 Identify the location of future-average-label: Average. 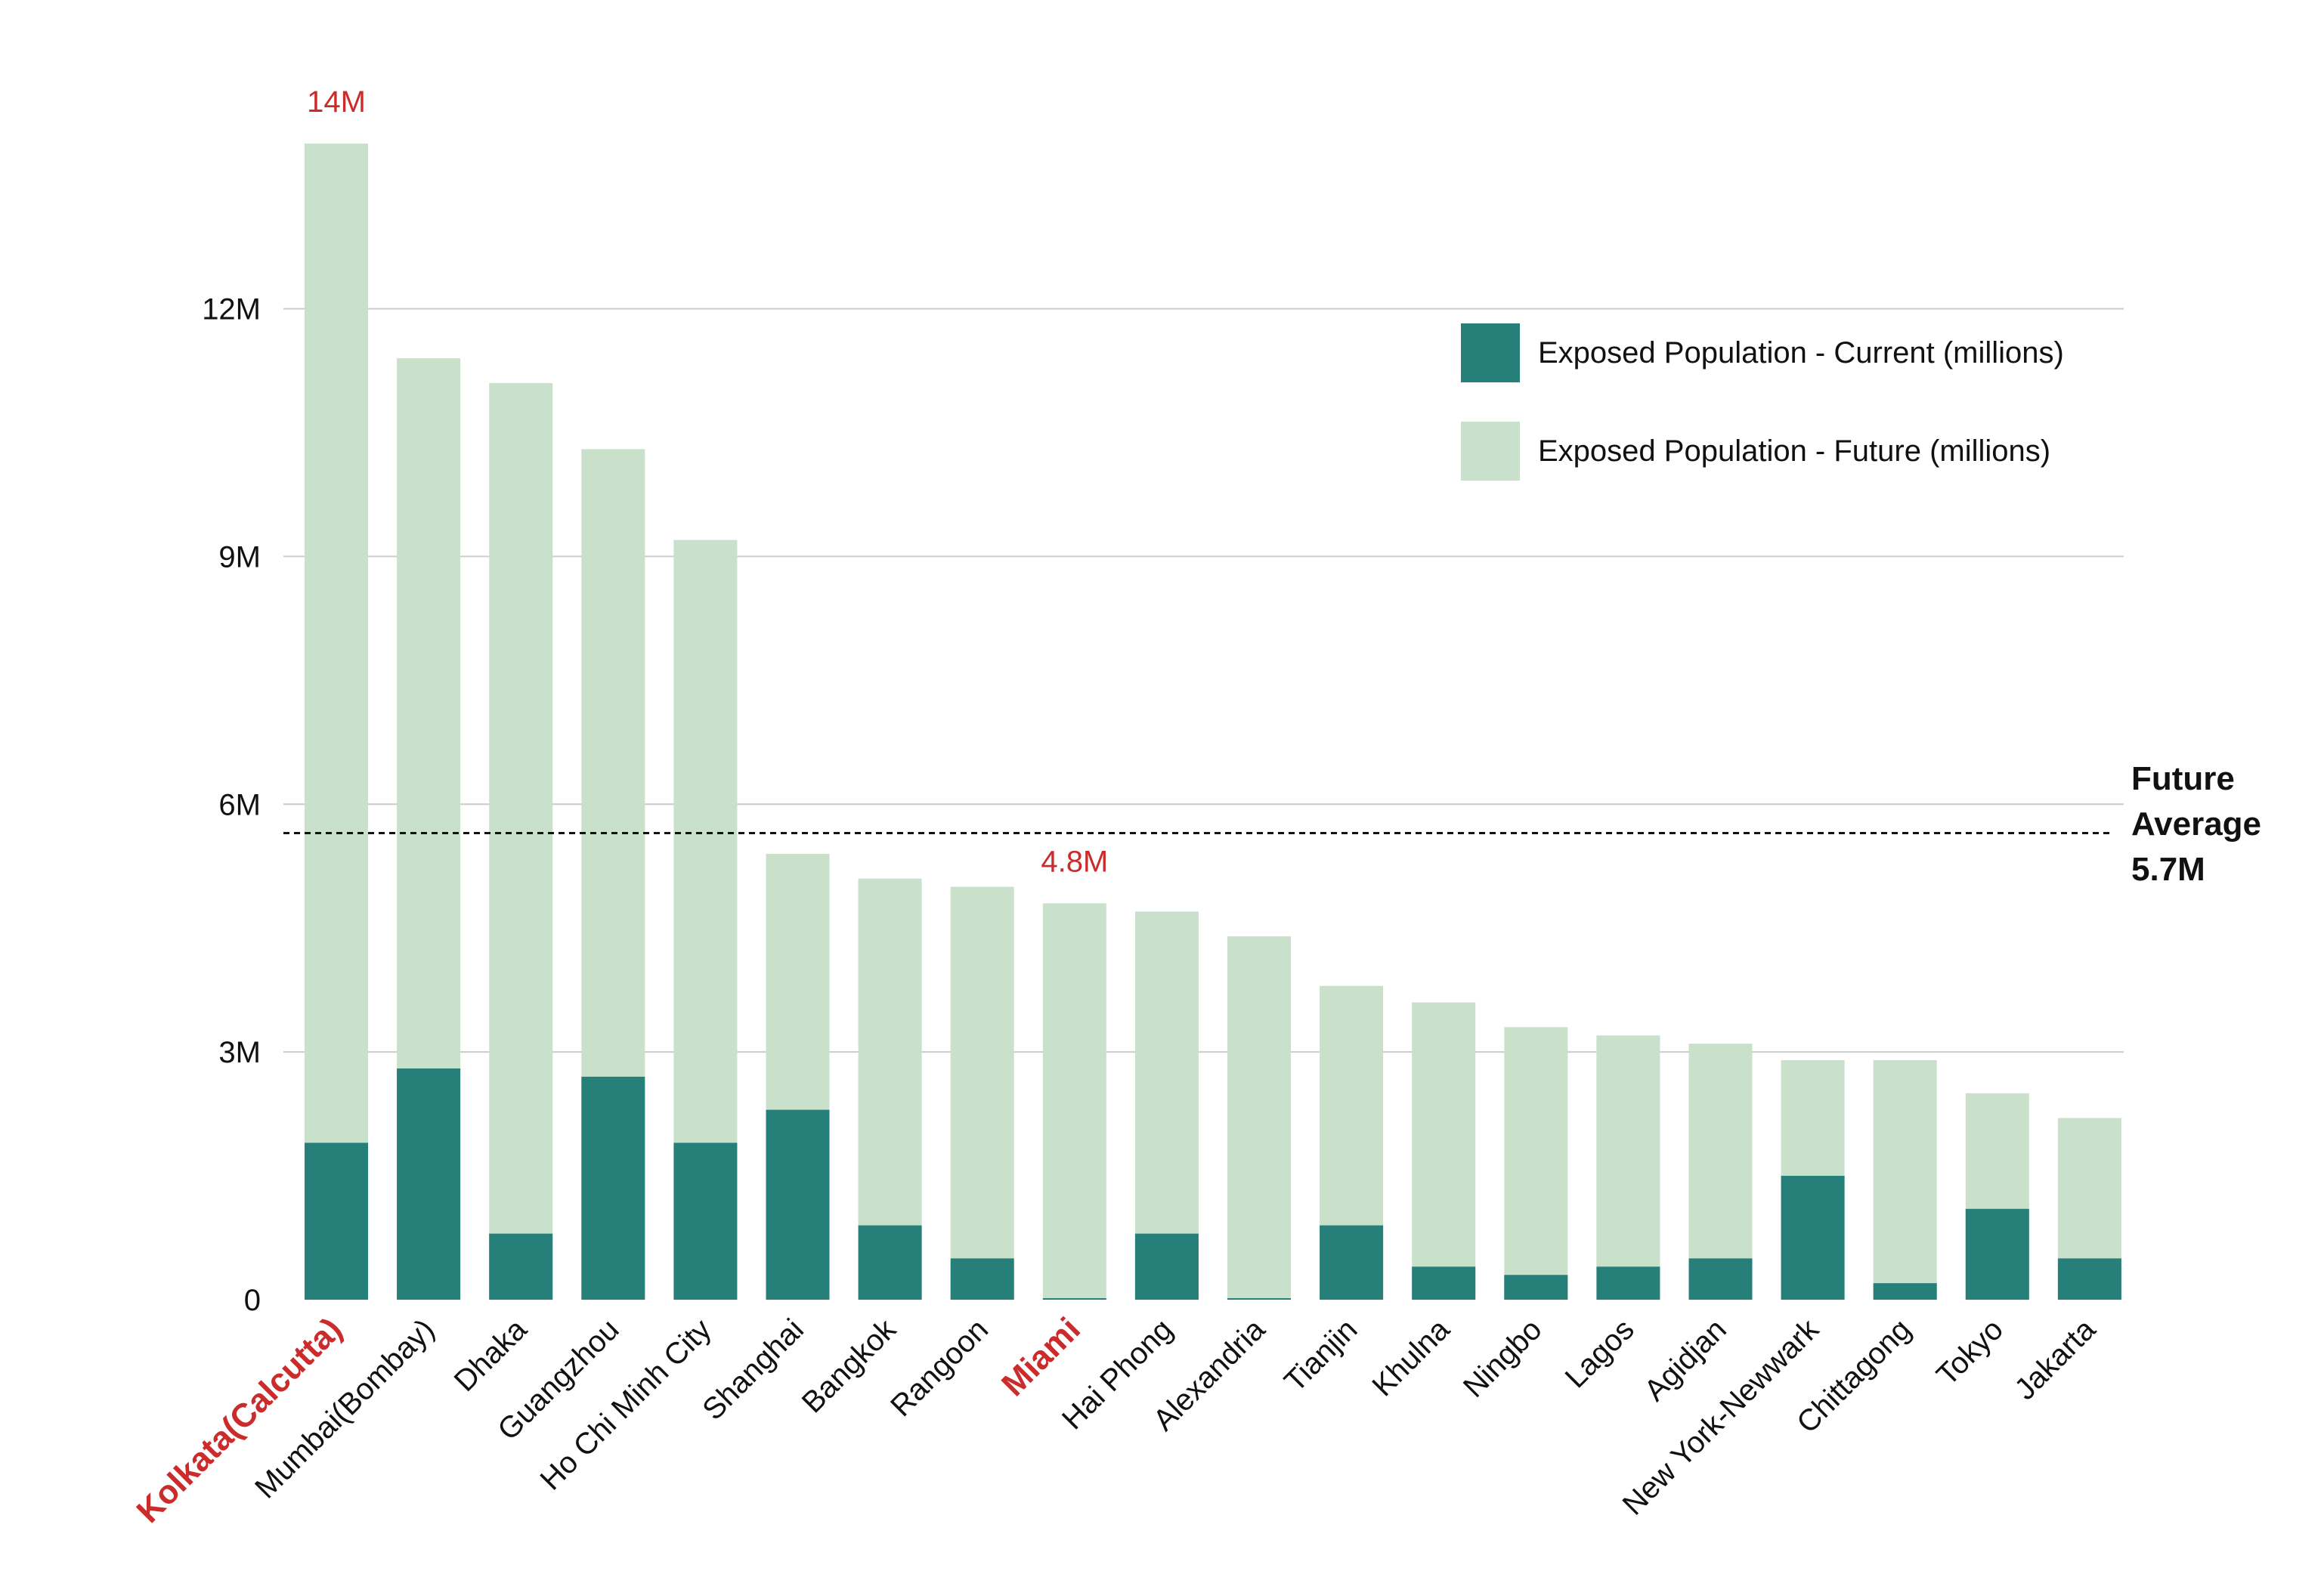
(2196, 824).